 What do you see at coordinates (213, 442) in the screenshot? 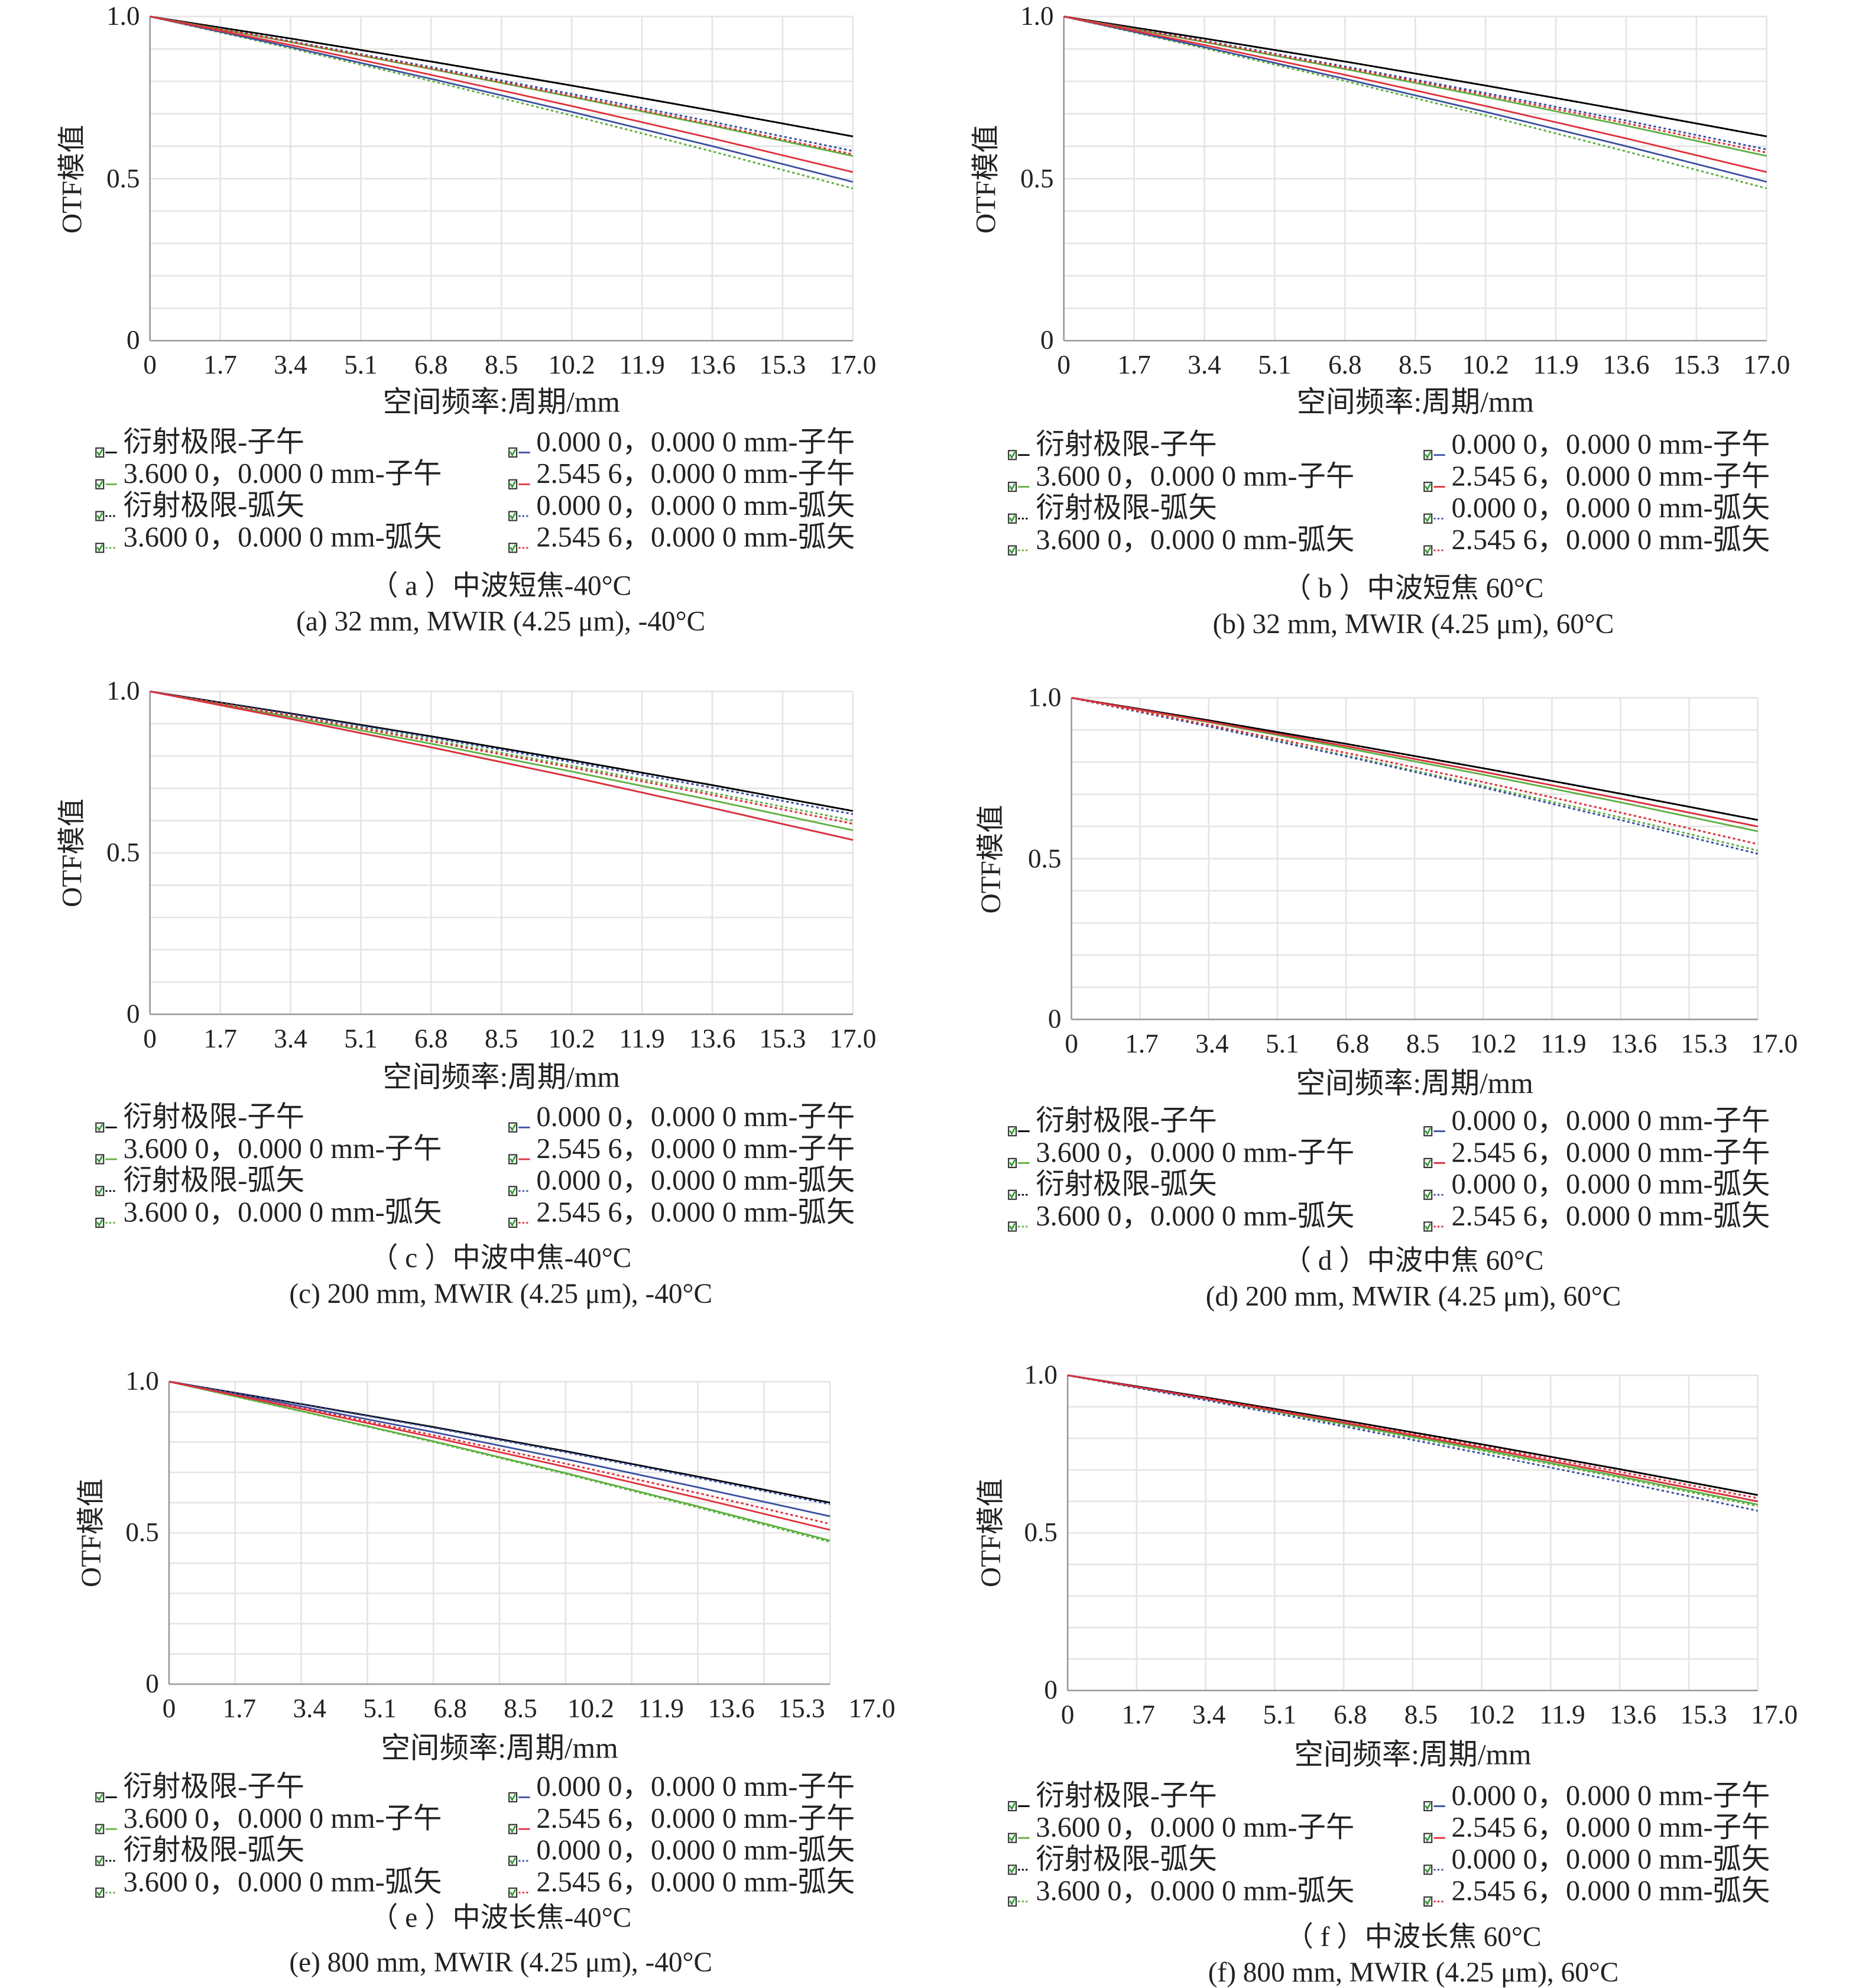
I see `legend-label: 衍射极限-子午` at bounding box center [213, 442].